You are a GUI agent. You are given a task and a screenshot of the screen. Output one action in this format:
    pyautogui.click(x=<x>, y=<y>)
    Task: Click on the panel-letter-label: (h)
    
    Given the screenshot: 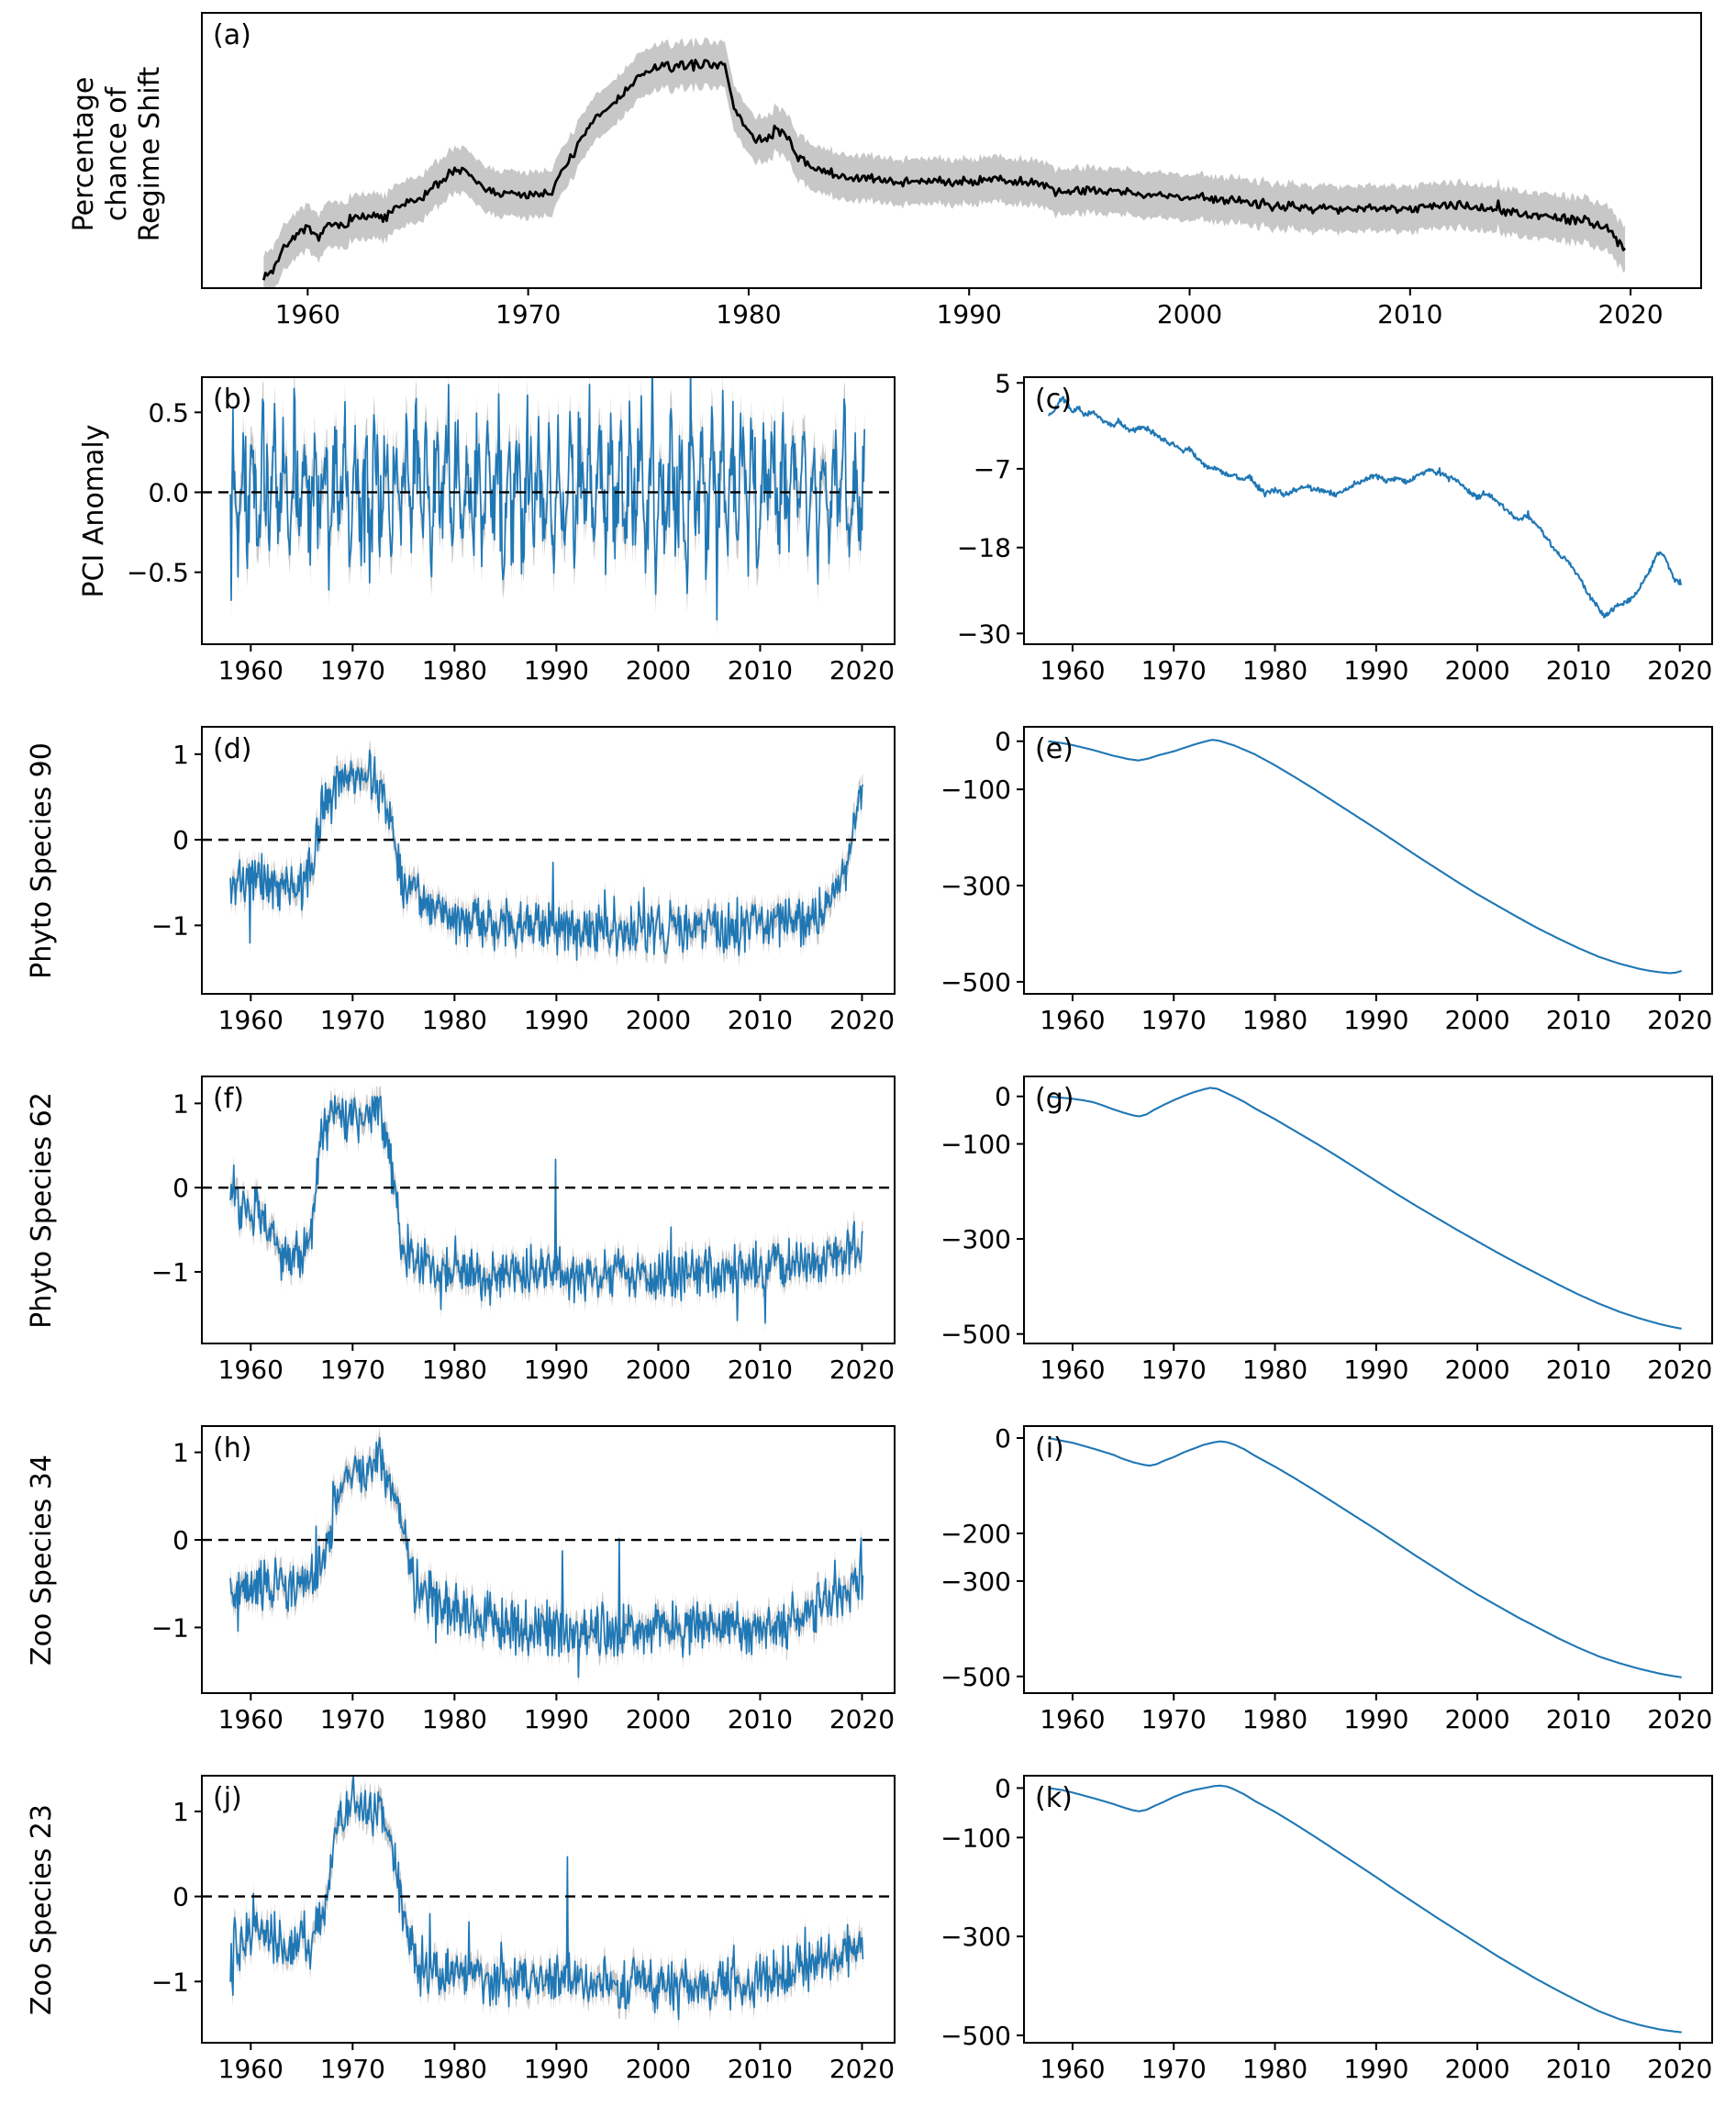 What is the action you would take?
    pyautogui.click(x=232, y=1448)
    